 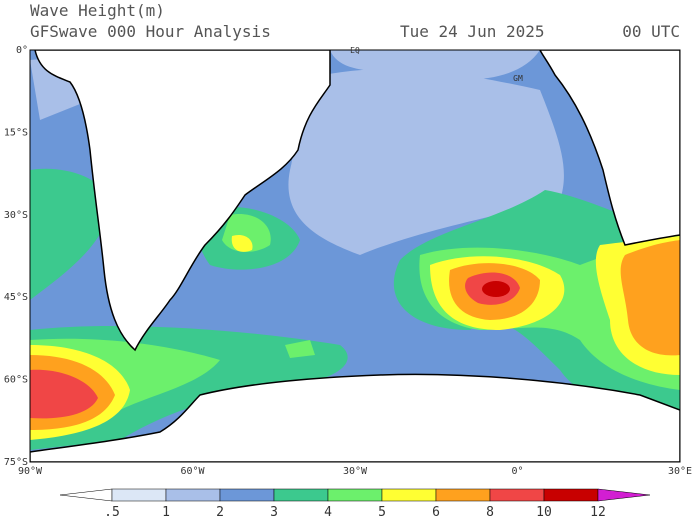 I want to click on colorbar-label: 3, so click(x=274, y=512).